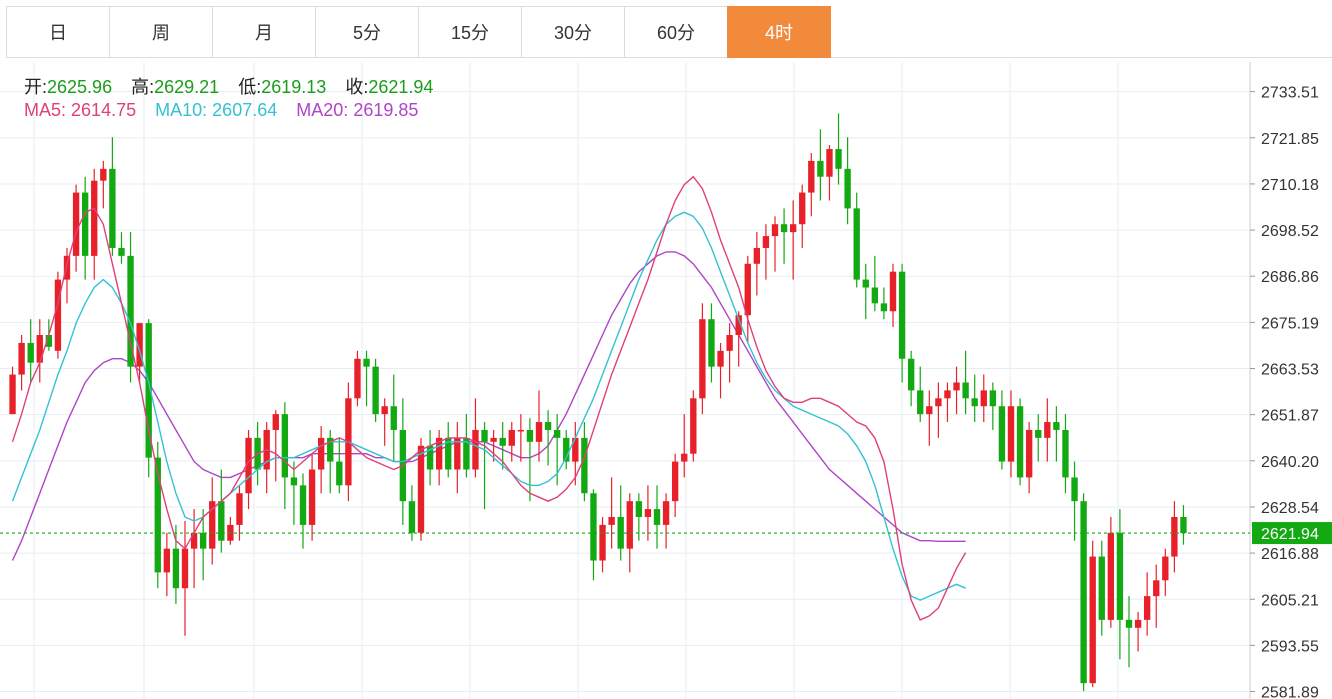  Describe the element at coordinates (245, 110) in the screenshot. I see `ma10-value: 2607.64` at that location.